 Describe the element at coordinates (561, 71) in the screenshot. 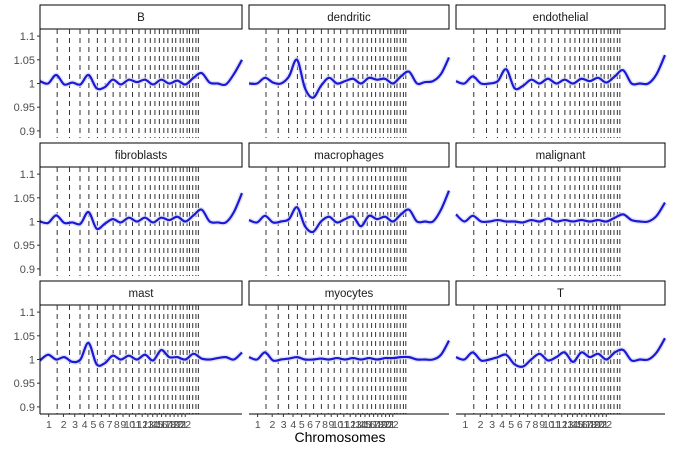

I see `facet-panel: endothelial` at that location.